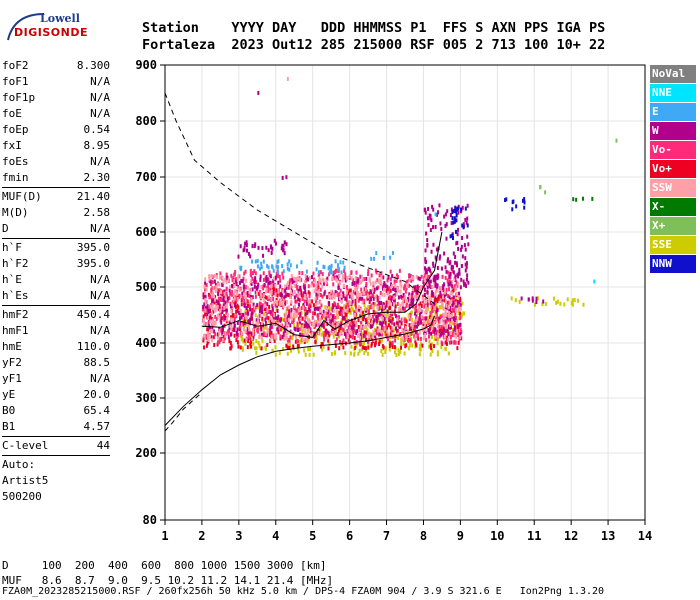 The image size is (700, 600). I want to click on legend-item-vo-: Vo-, so click(673, 150).